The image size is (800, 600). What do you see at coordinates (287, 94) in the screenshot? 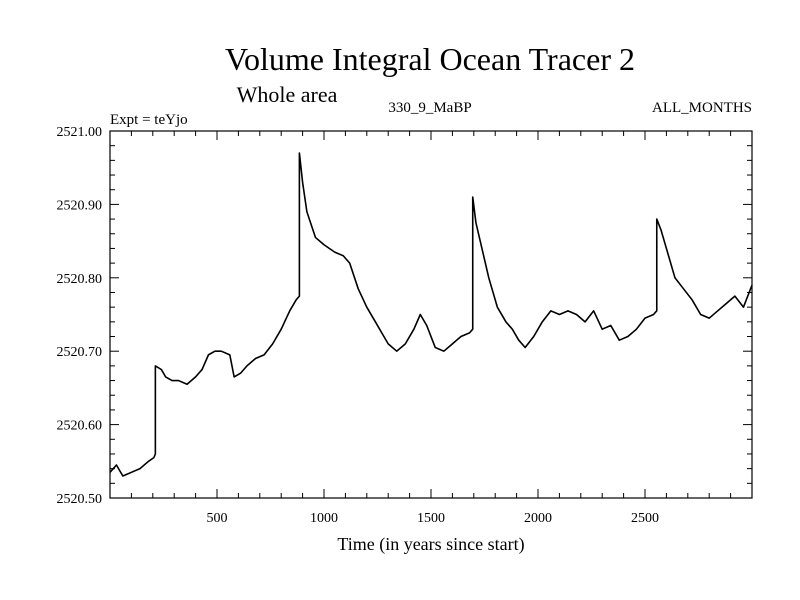
I see `chart-subtitle: Whole area` at bounding box center [287, 94].